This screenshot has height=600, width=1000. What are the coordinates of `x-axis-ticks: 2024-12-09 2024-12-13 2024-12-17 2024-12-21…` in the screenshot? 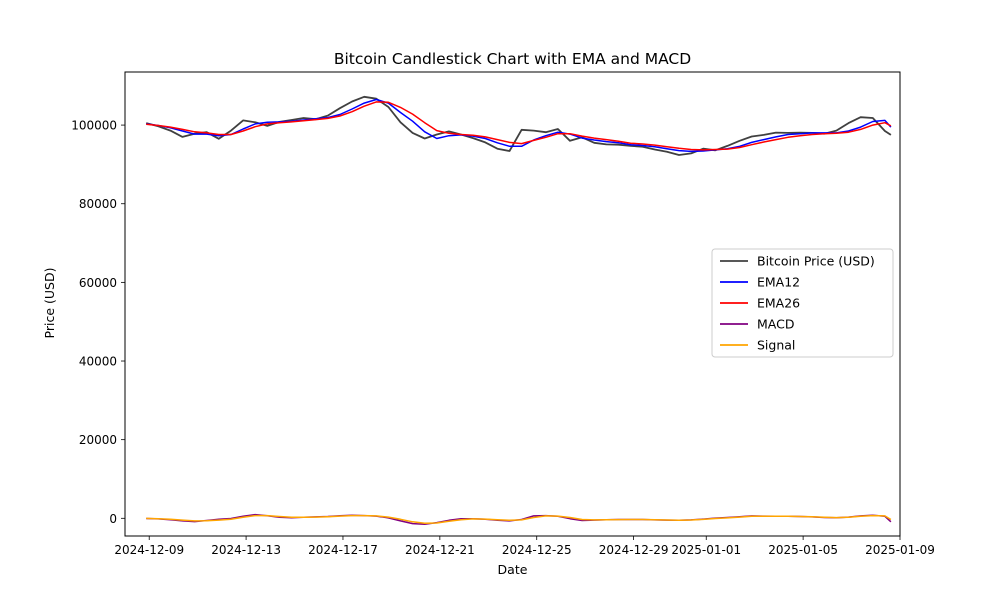 It's located at (524, 546).